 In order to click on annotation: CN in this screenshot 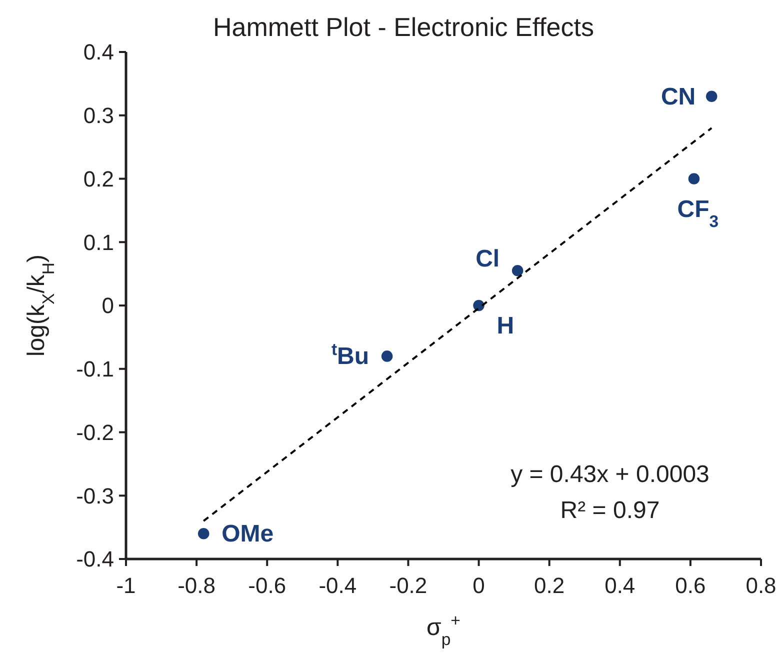, I will do `click(678, 96)`.